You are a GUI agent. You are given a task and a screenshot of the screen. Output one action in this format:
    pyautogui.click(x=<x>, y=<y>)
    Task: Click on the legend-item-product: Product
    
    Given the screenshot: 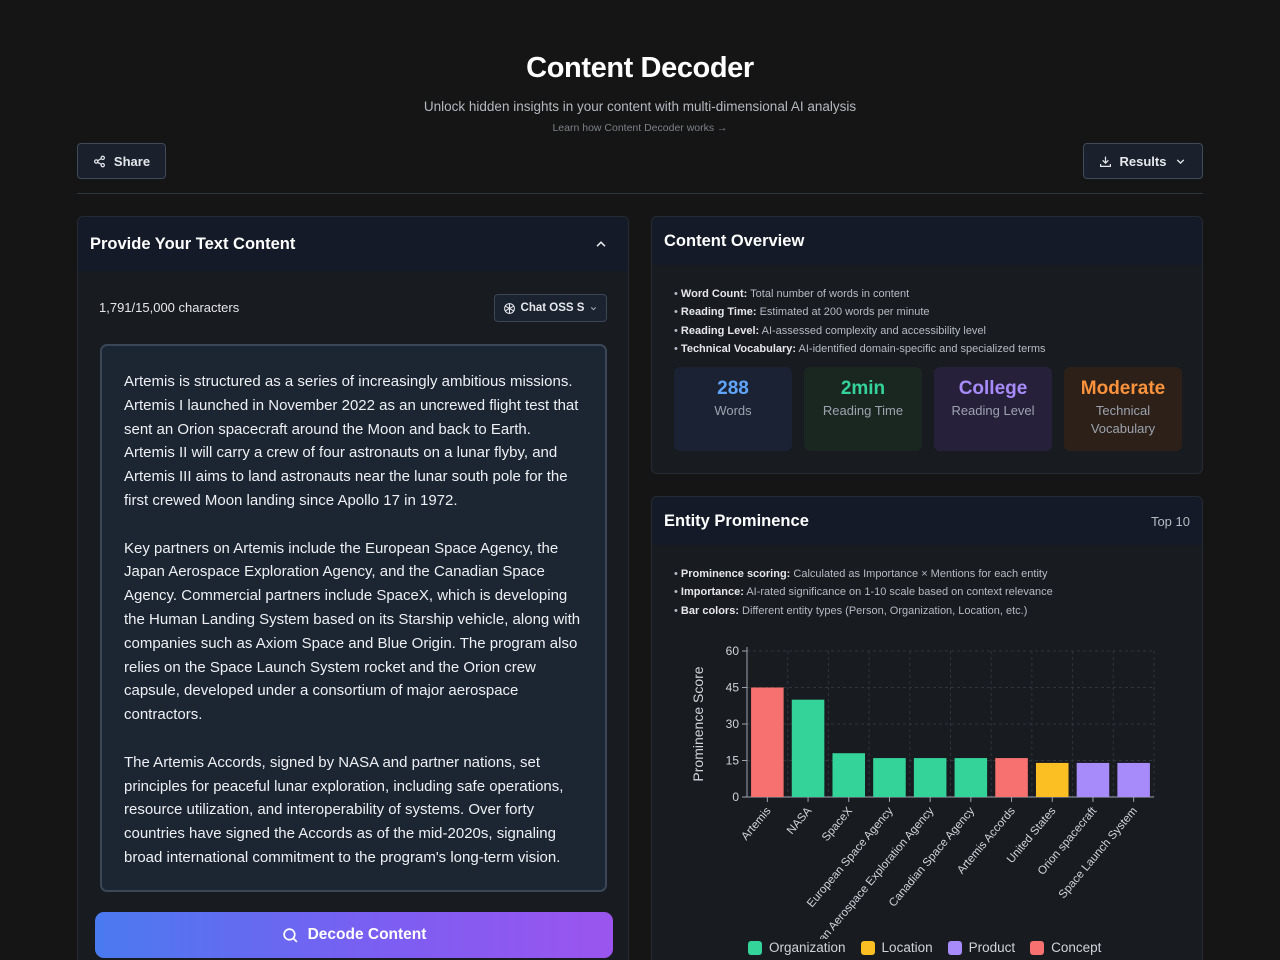 What is the action you would take?
    pyautogui.click(x=981, y=947)
    